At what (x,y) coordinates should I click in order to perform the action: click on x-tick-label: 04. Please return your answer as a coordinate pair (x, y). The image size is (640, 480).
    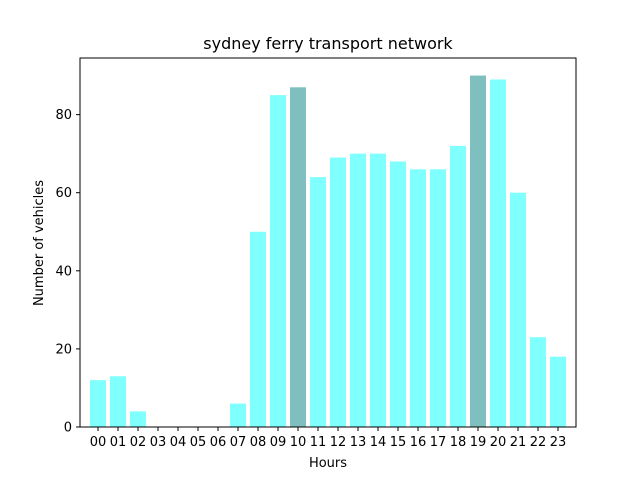
    Looking at the image, I should click on (178, 442).